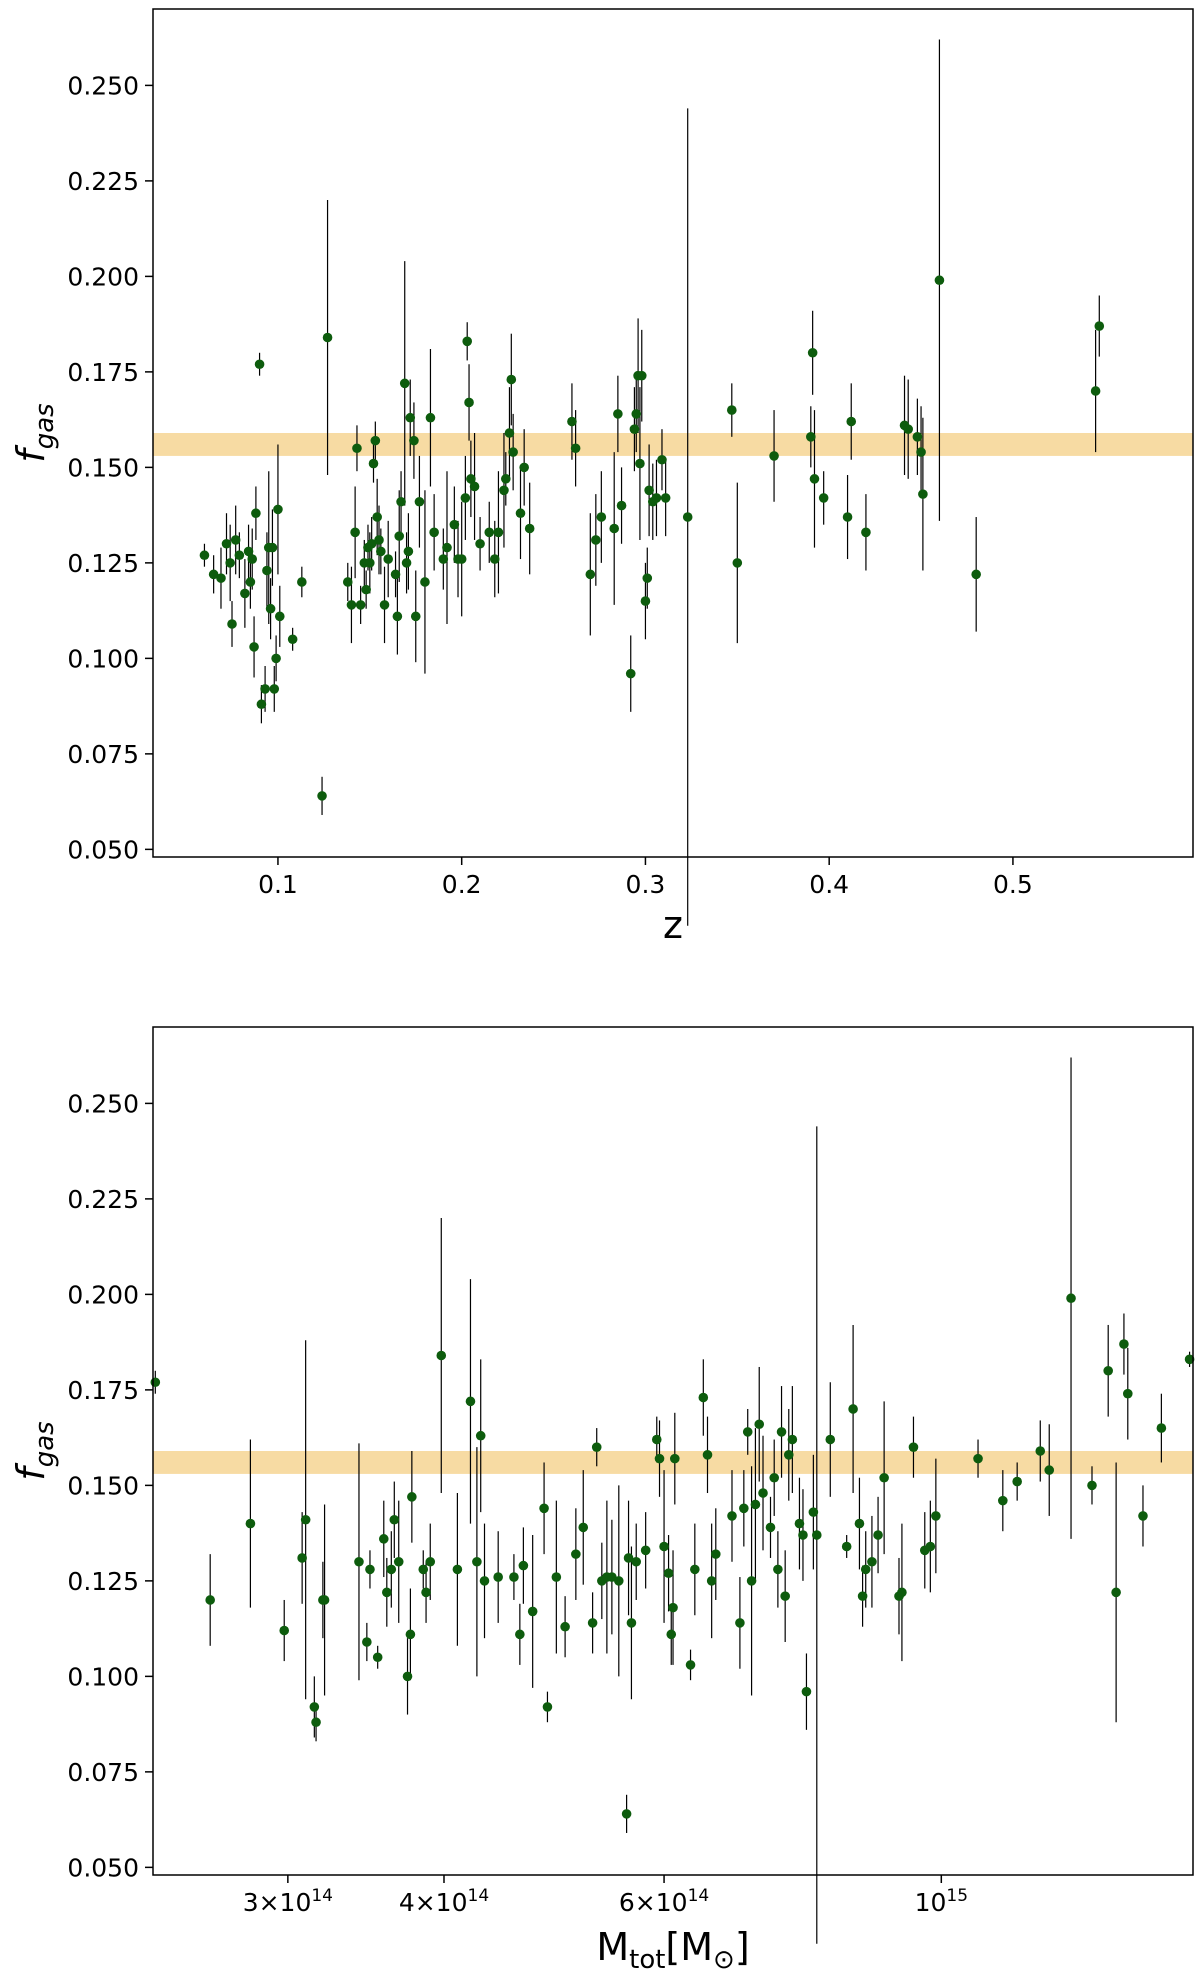 The width and height of the screenshot is (1200, 1984). Describe the element at coordinates (689, 1947) in the screenshot. I see `x-axis-title-unit: [M` at that location.